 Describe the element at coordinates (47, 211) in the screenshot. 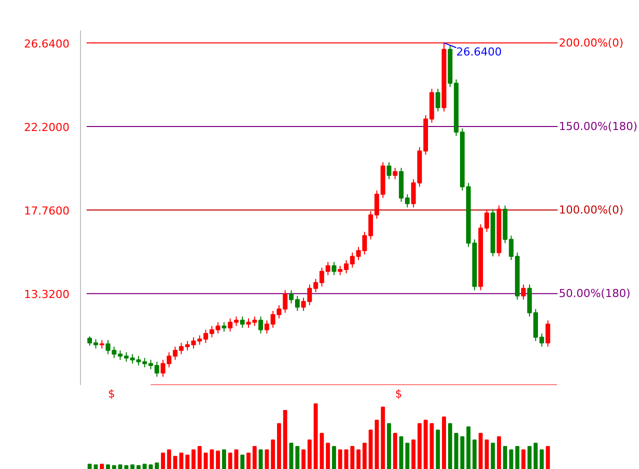

I see `y-tick-label: 17.7600` at that location.